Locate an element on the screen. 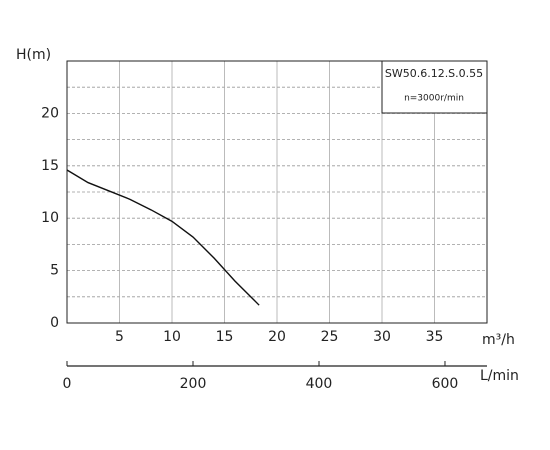 This screenshot has height=450, width=550. y-tick-label: 15 is located at coordinates (50, 166).